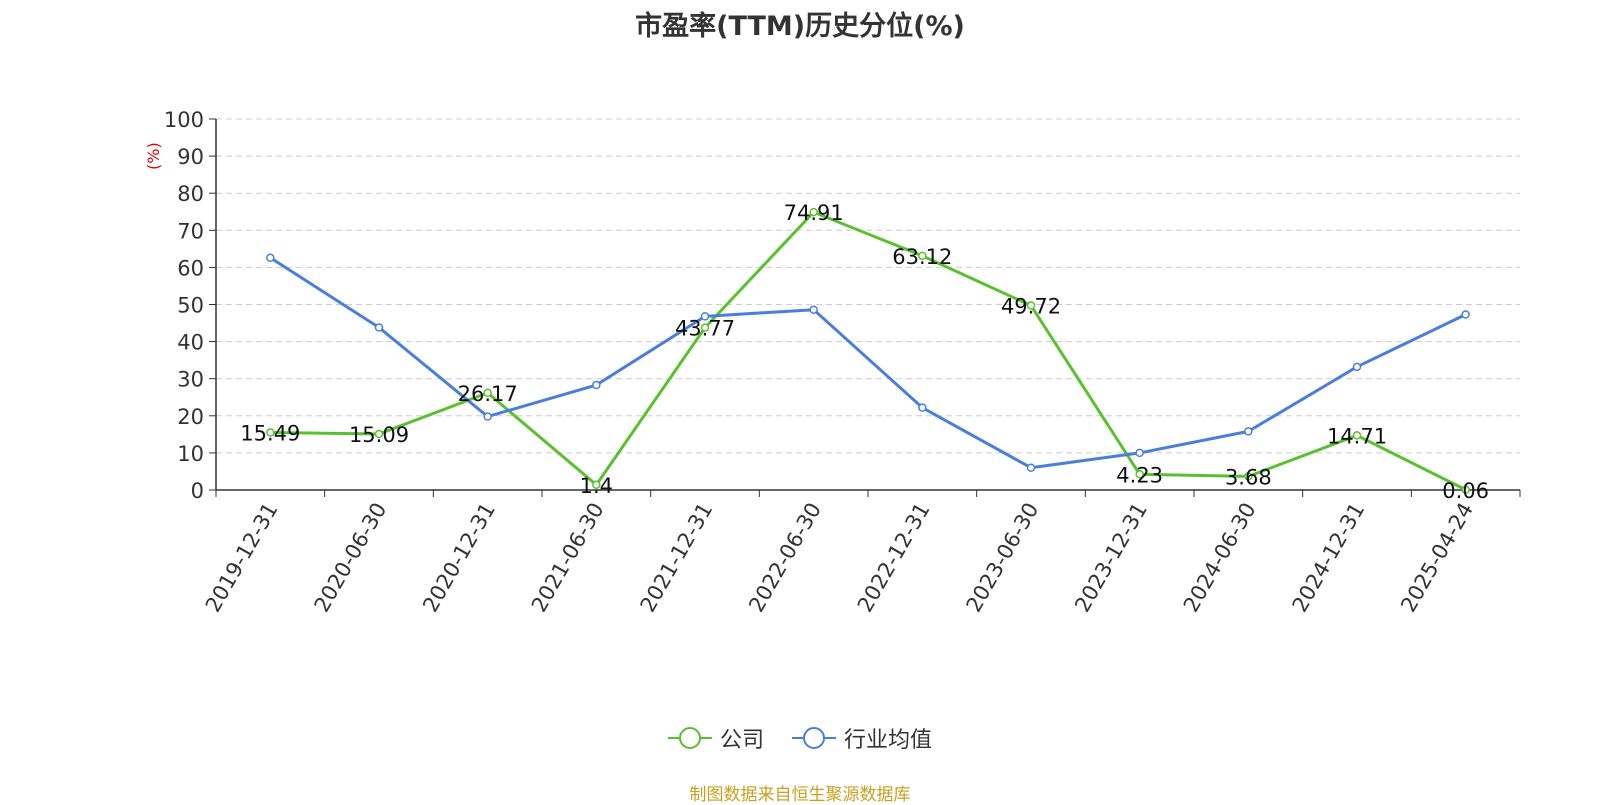 This screenshot has width=1600, height=805. Describe the element at coordinates (190, 268) in the screenshot. I see `y-tick-label: 60` at that location.